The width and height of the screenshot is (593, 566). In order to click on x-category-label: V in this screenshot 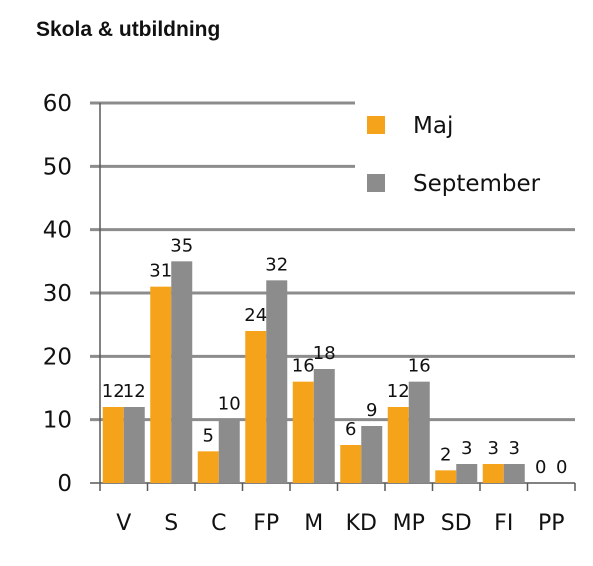, I will do `click(123, 523)`.